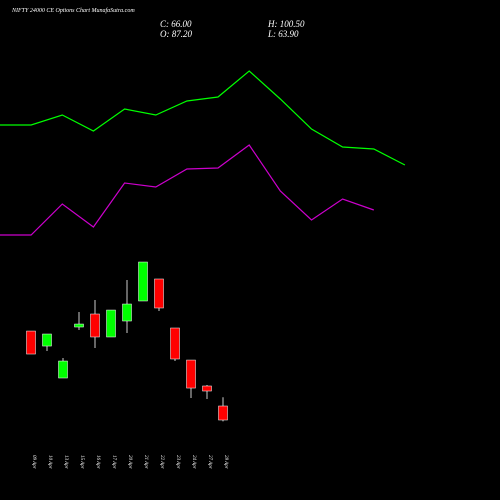 Image resolution: width=500 pixels, height=500 pixels. I want to click on x-tick-label: 20 Apr, so click(129, 462).